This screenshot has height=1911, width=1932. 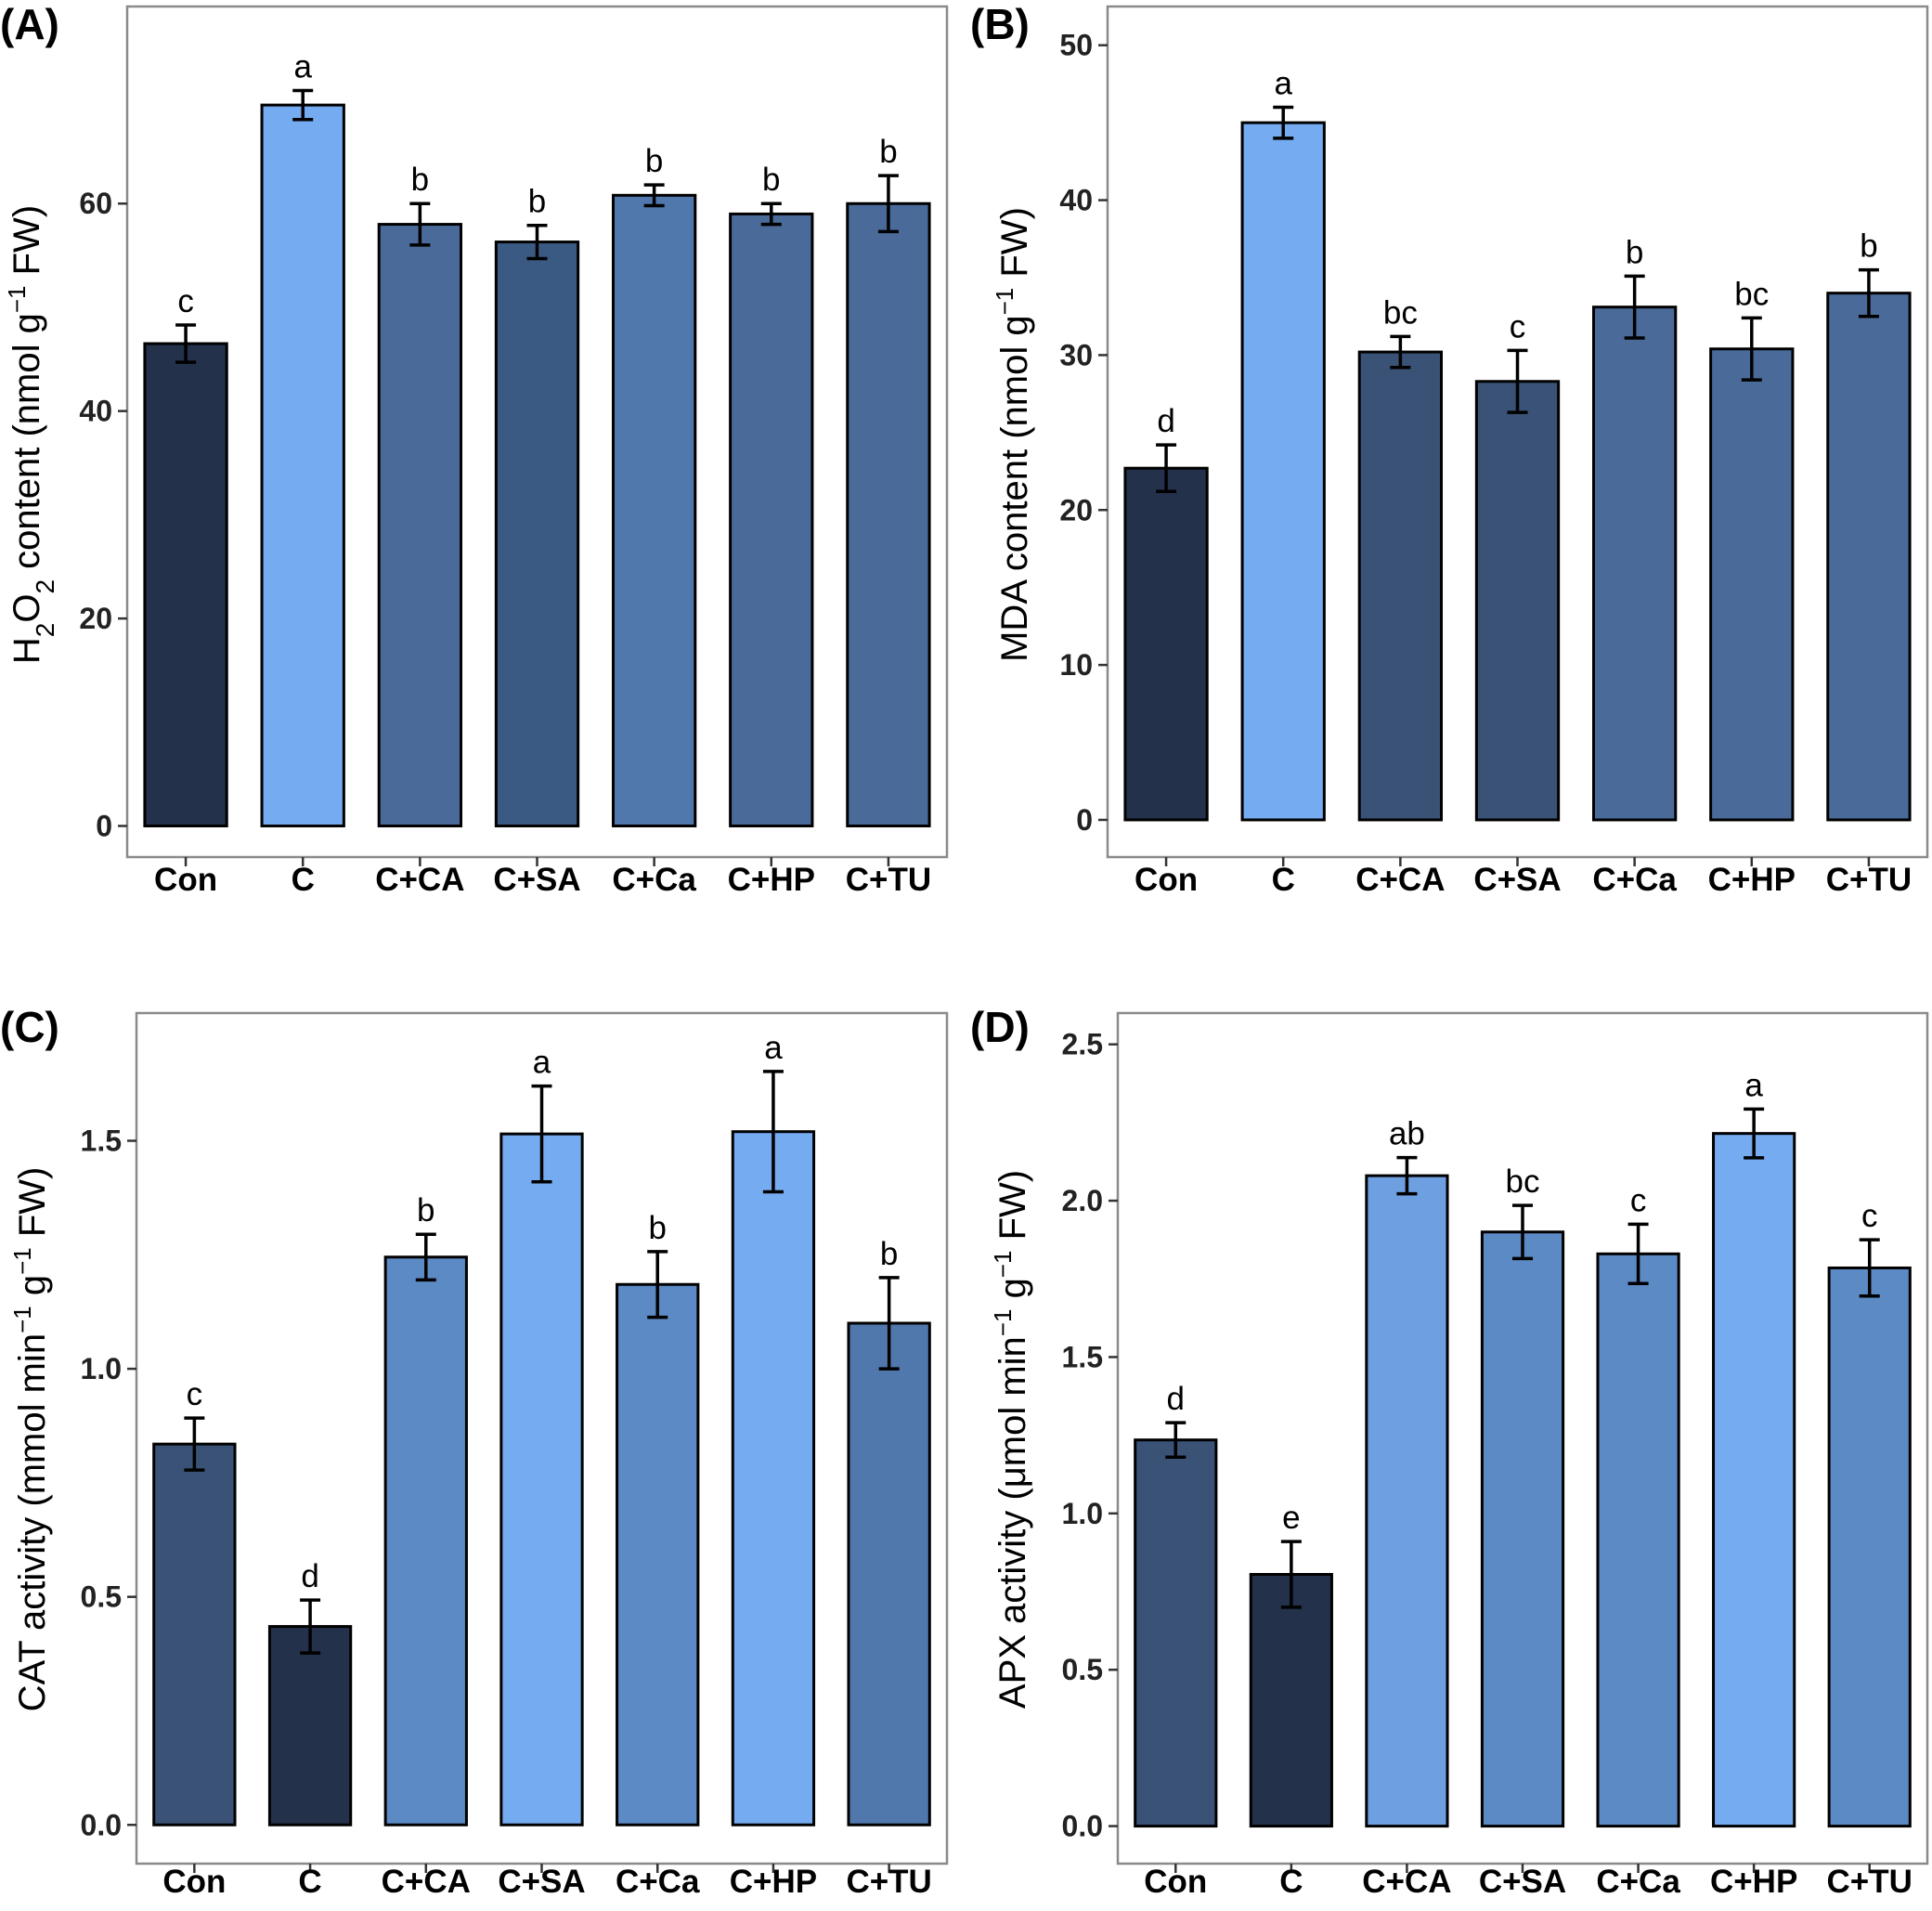 What do you see at coordinates (29, 1027) in the screenshot?
I see `panel-label: (C)` at bounding box center [29, 1027].